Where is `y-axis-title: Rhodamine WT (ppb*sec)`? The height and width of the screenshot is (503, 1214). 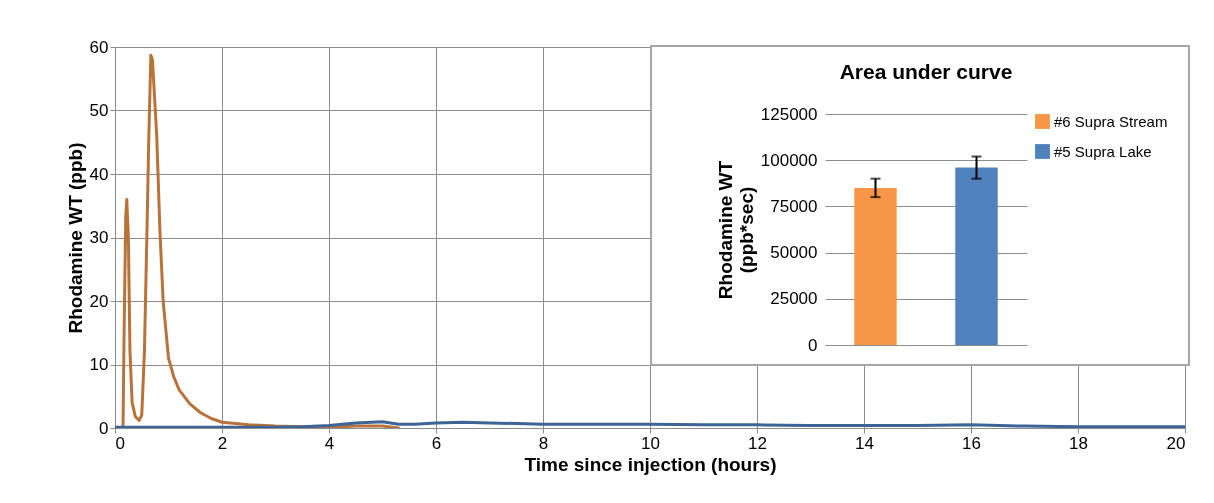 y-axis-title: Rhodamine WT (ppb*sec) is located at coordinates (735, 230).